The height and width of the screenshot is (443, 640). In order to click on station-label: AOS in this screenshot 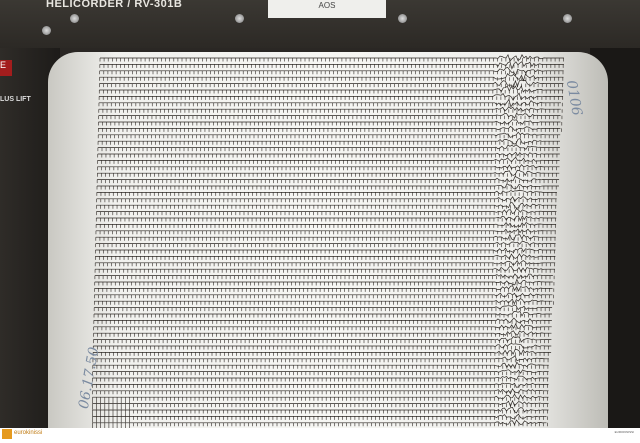, I will do `click(327, 9)`.